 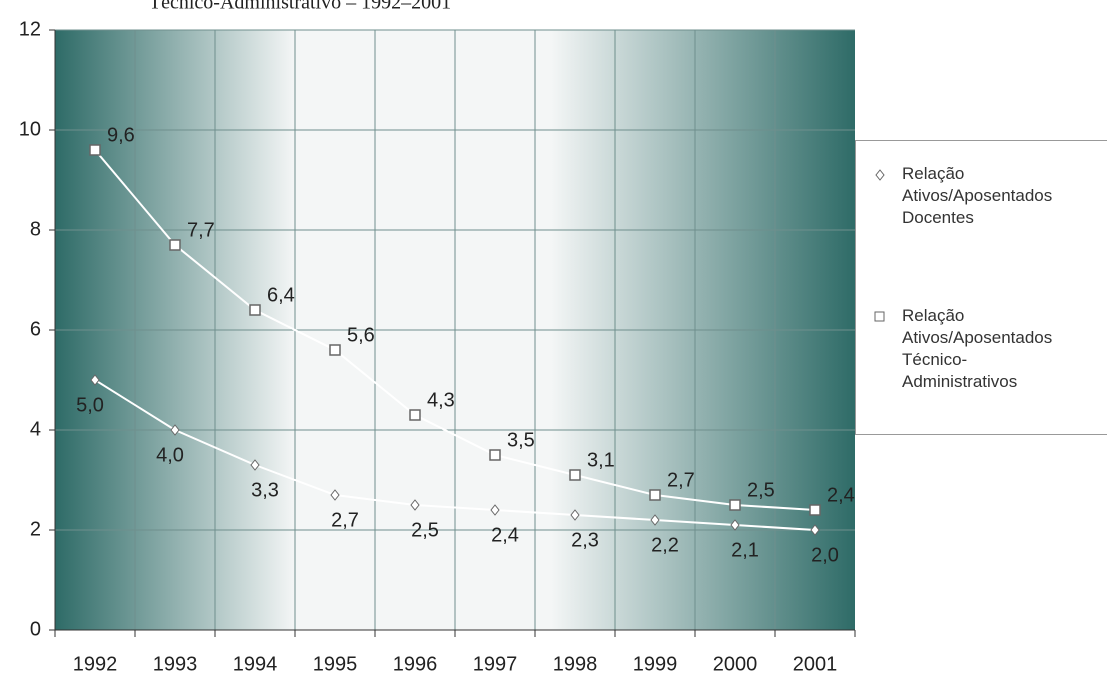 I want to click on y-tick-label: 6, so click(x=35, y=329).